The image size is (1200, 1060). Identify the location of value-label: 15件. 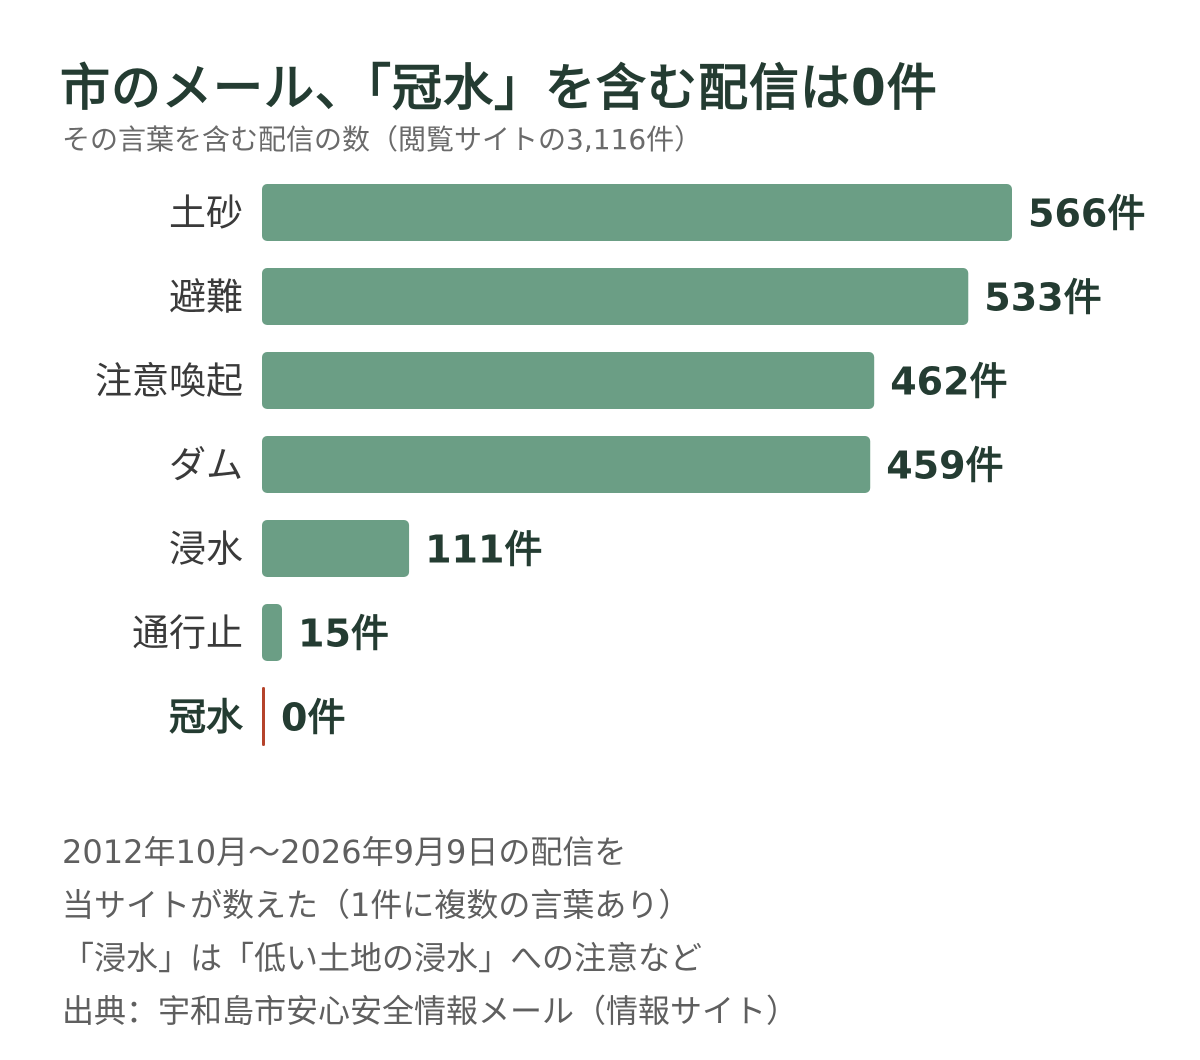
(343, 634).